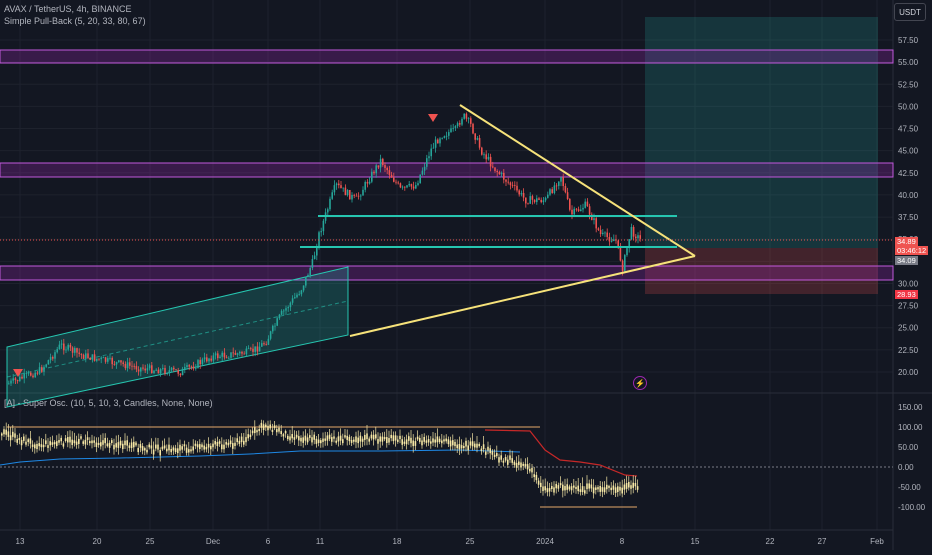  Describe the element at coordinates (908, 62) in the screenshot. I see `price-tick-label: 55.00` at that location.